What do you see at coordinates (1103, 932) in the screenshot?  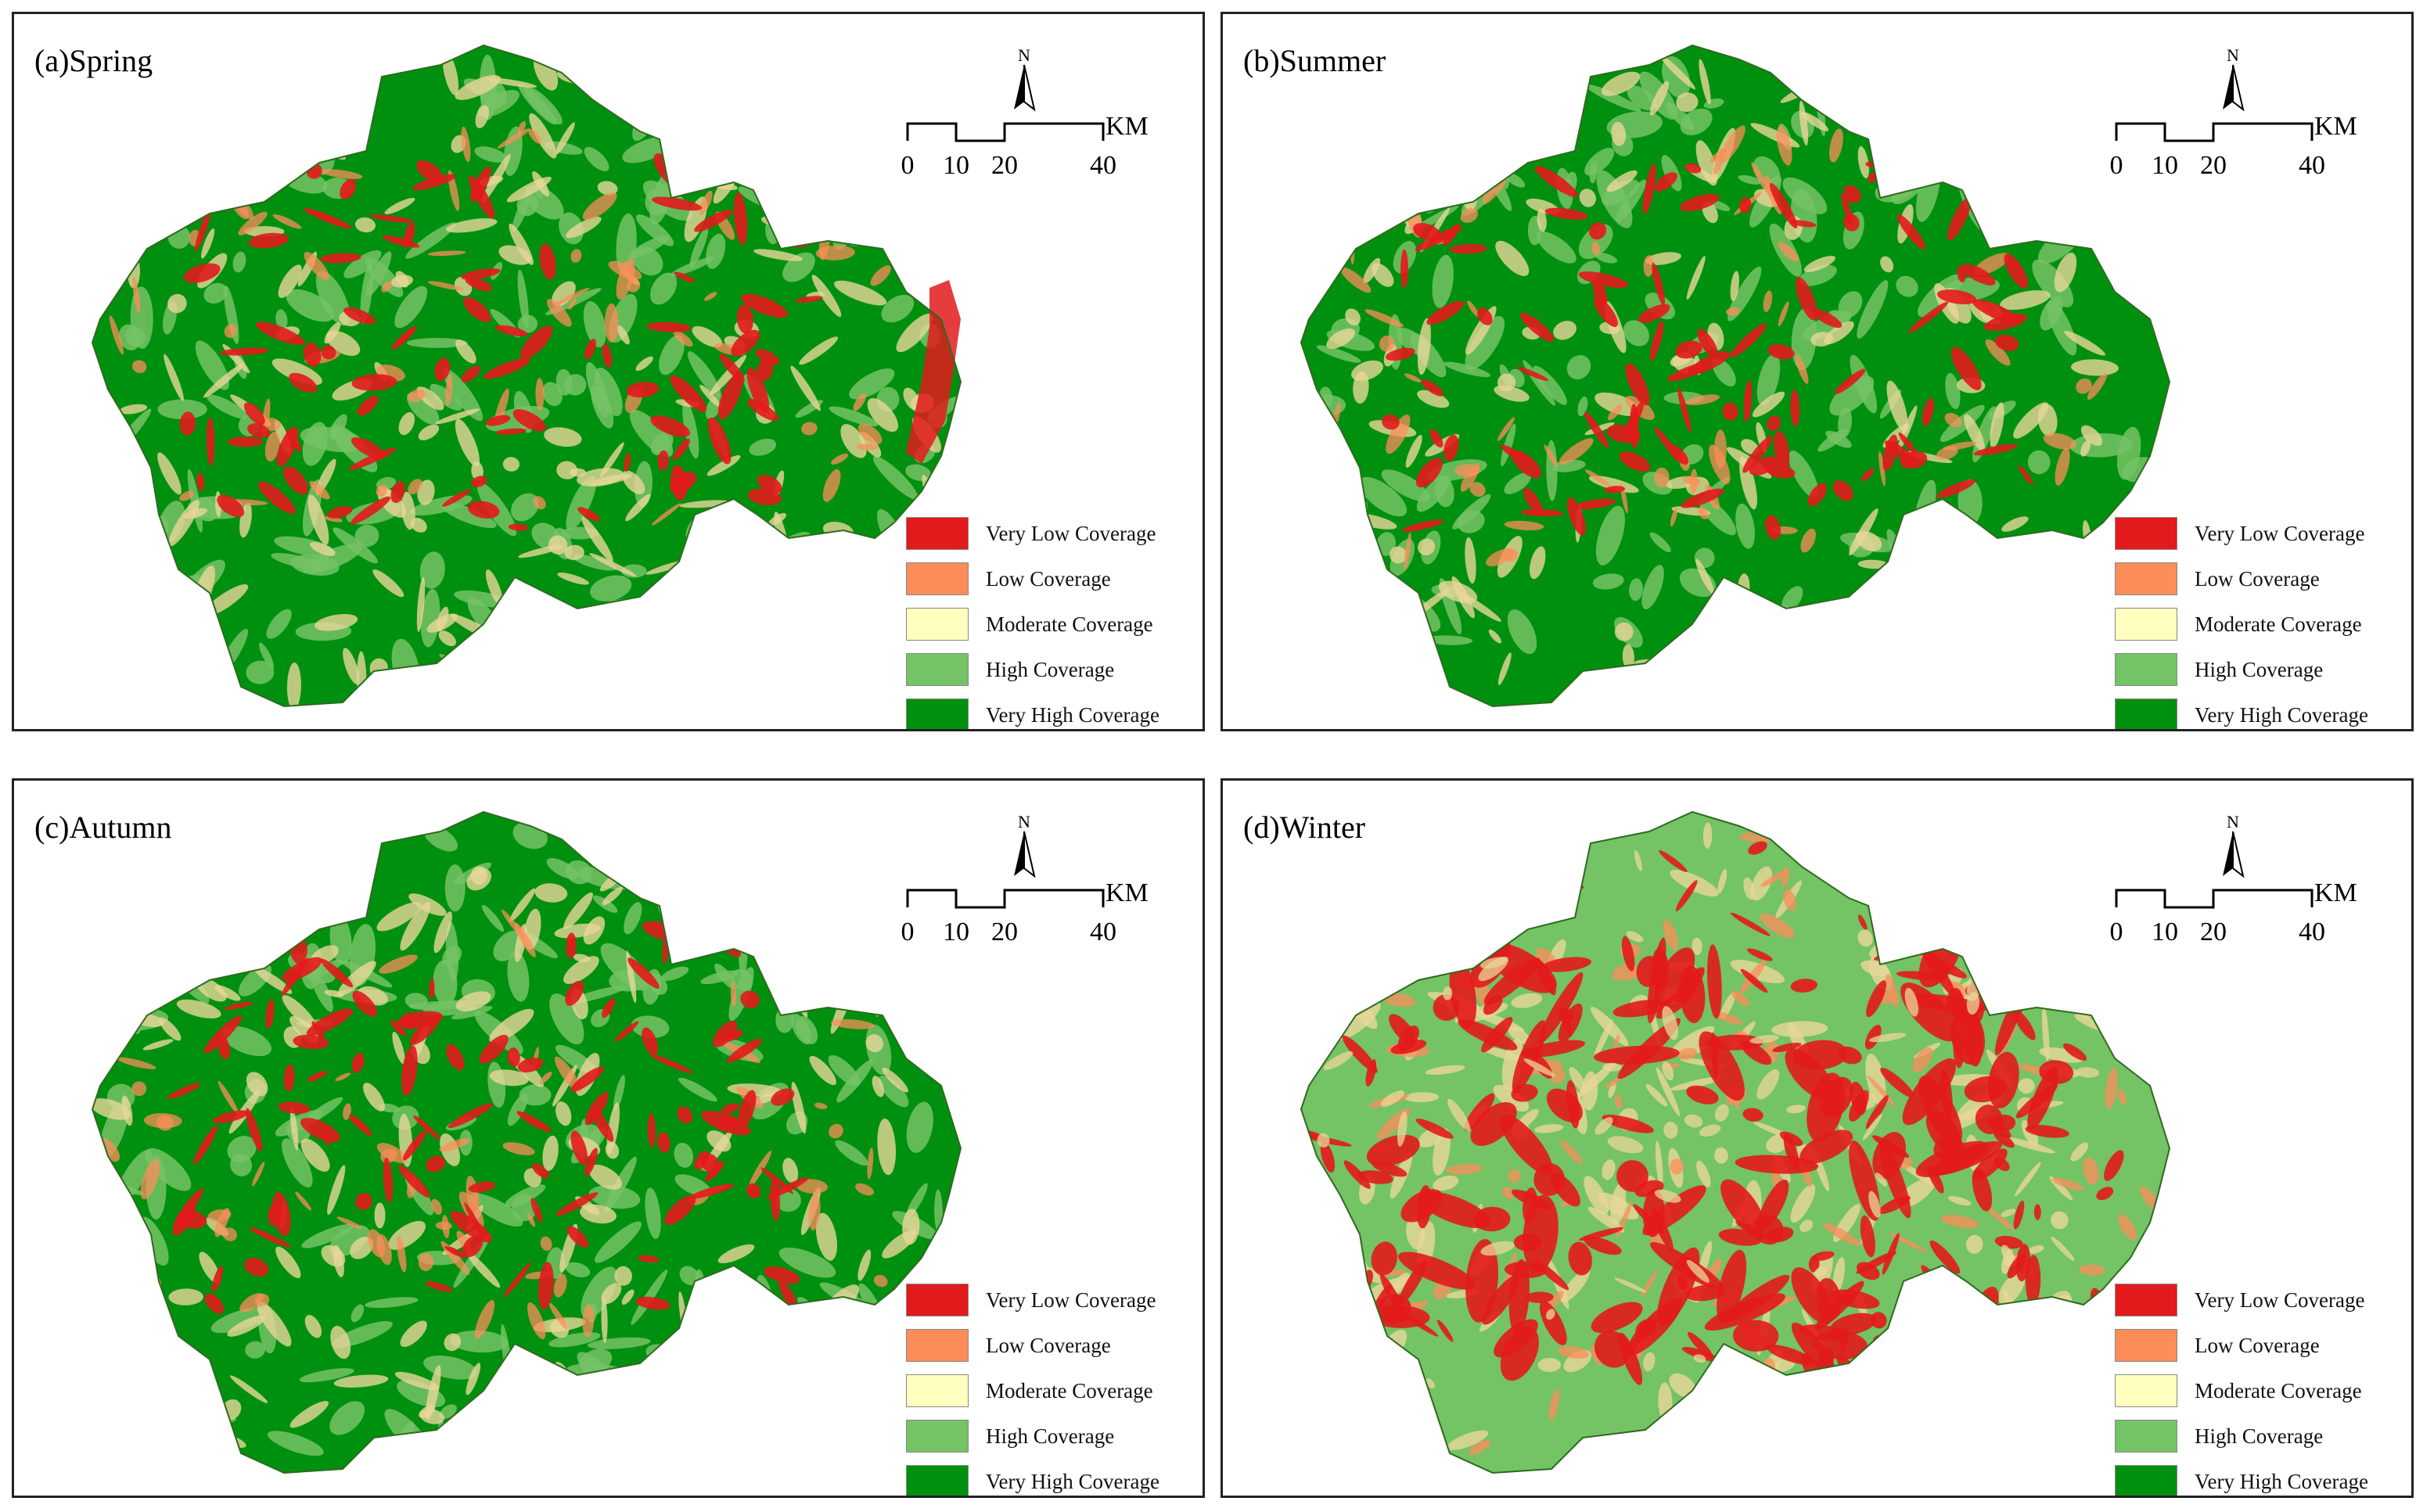 I see `scale-tick-3: 40` at bounding box center [1103, 932].